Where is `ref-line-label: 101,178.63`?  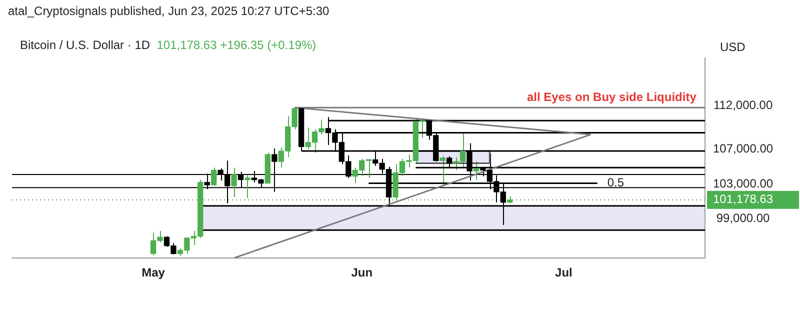 ref-line-label: 101,178.63 is located at coordinates (743, 199).